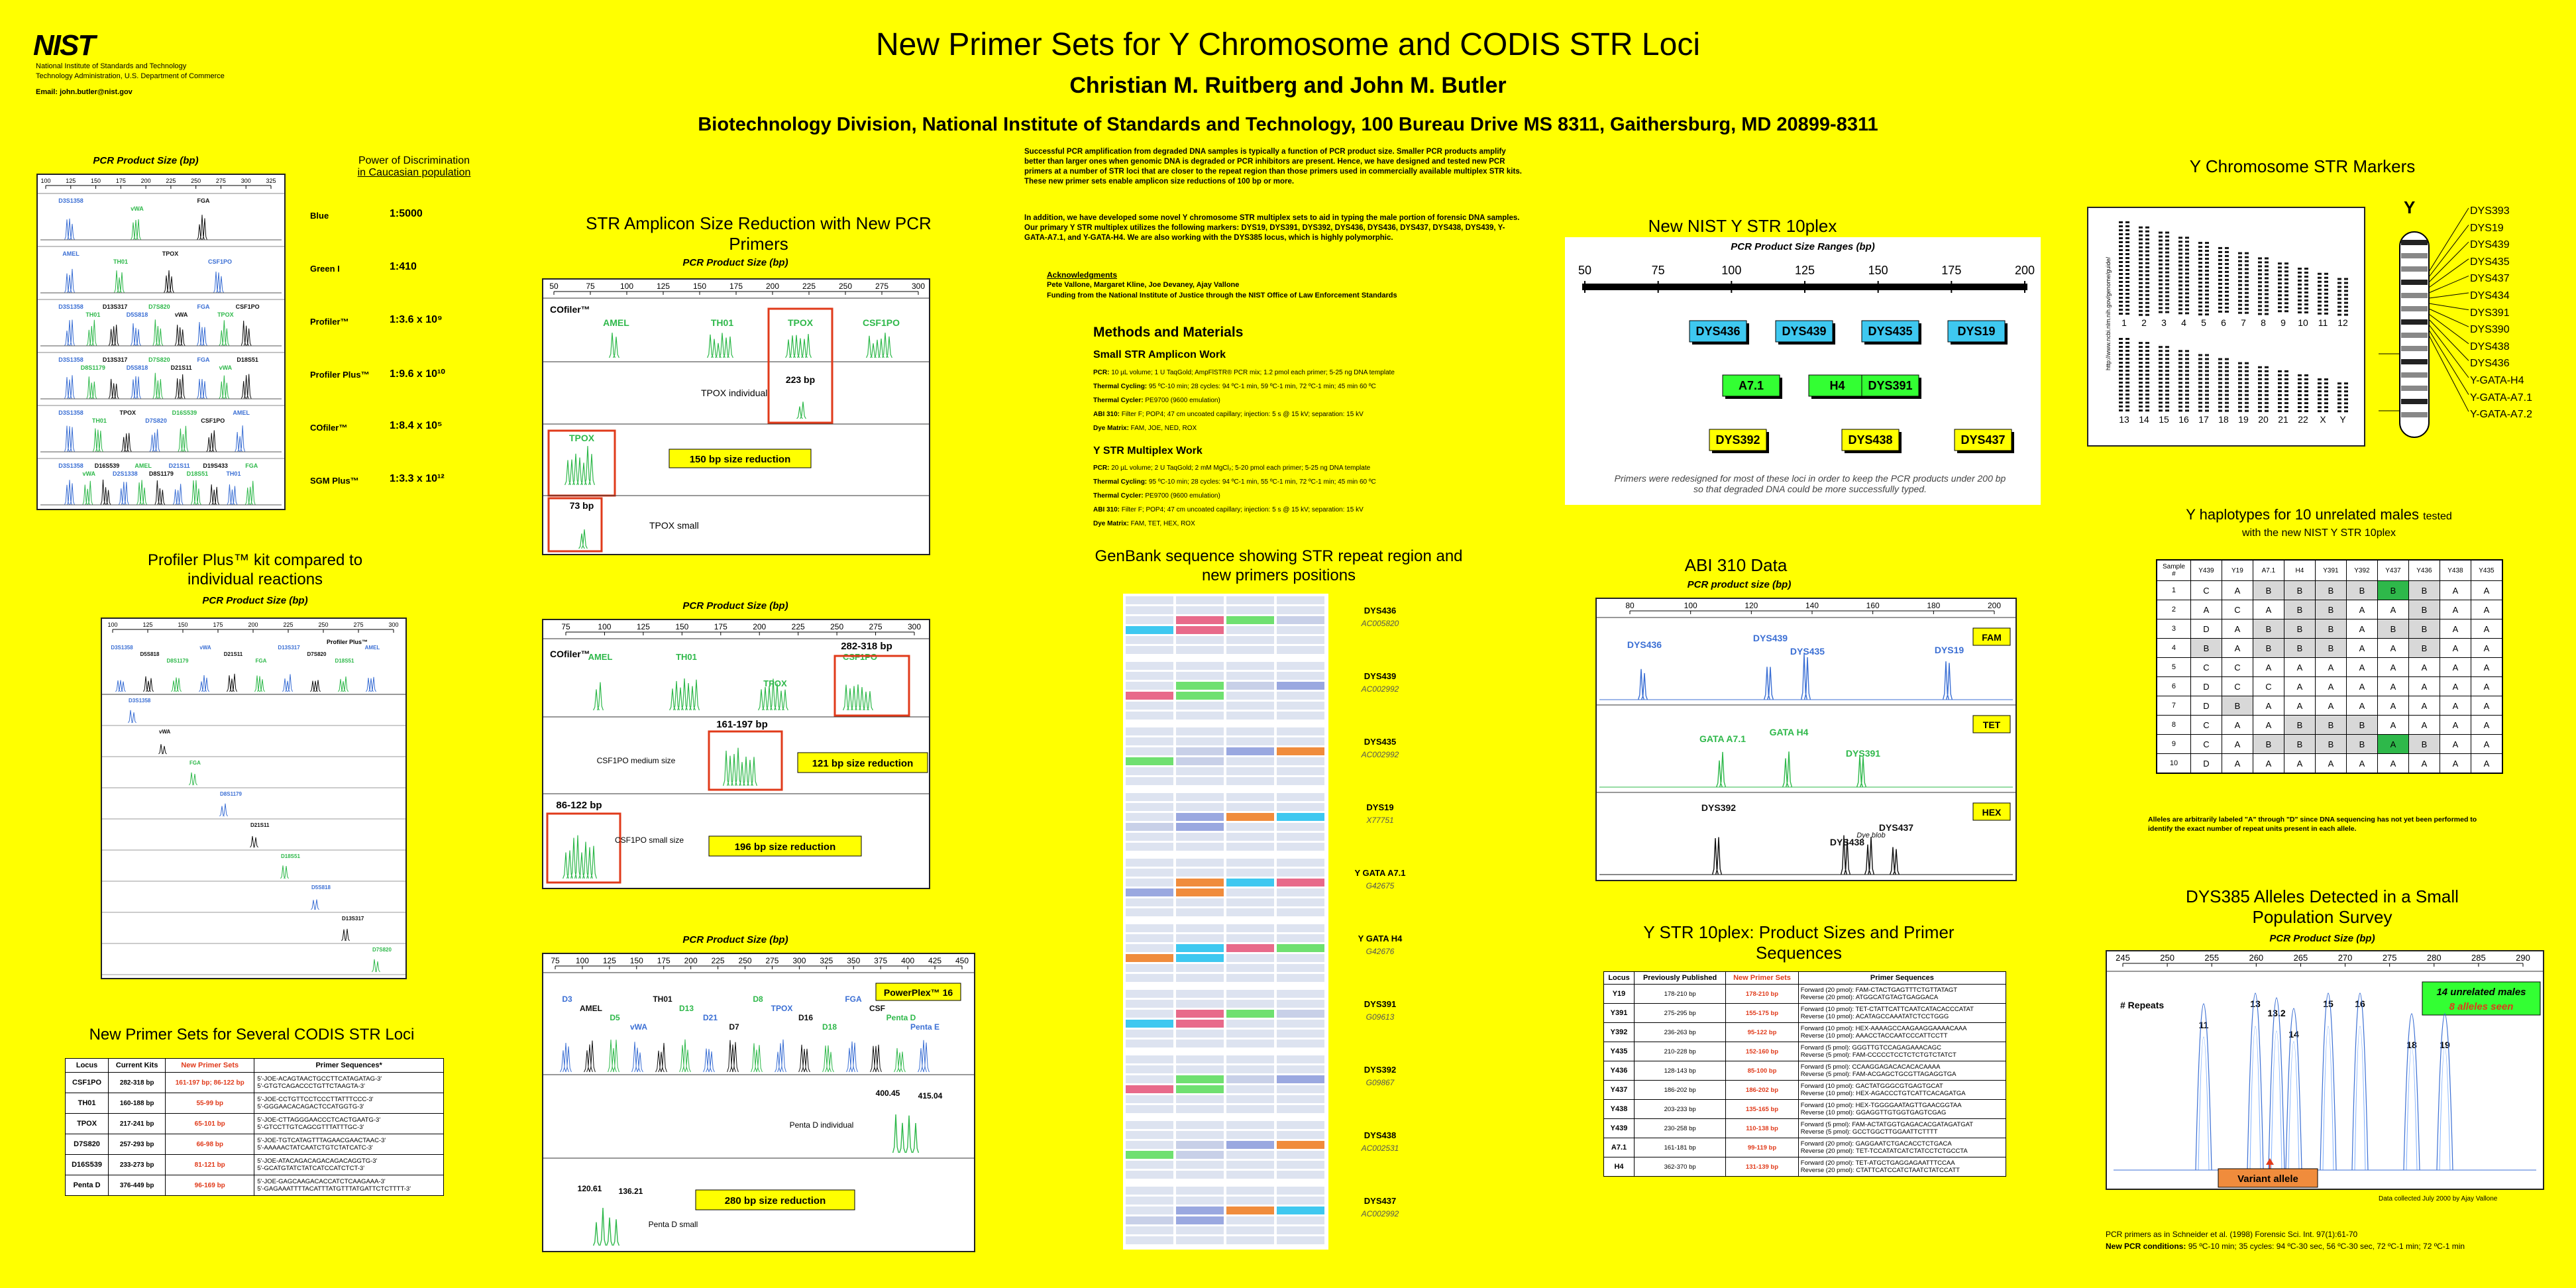 This screenshot has height=1288, width=2576. I want to click on methods-value: FAM, TET, HEX, ROX, so click(1161, 523).